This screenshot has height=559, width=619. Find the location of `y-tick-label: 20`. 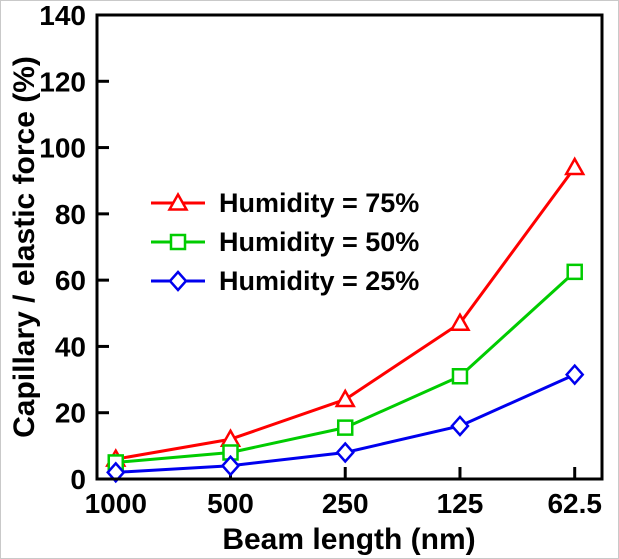

y-tick-label: 20 is located at coordinates (70, 413).